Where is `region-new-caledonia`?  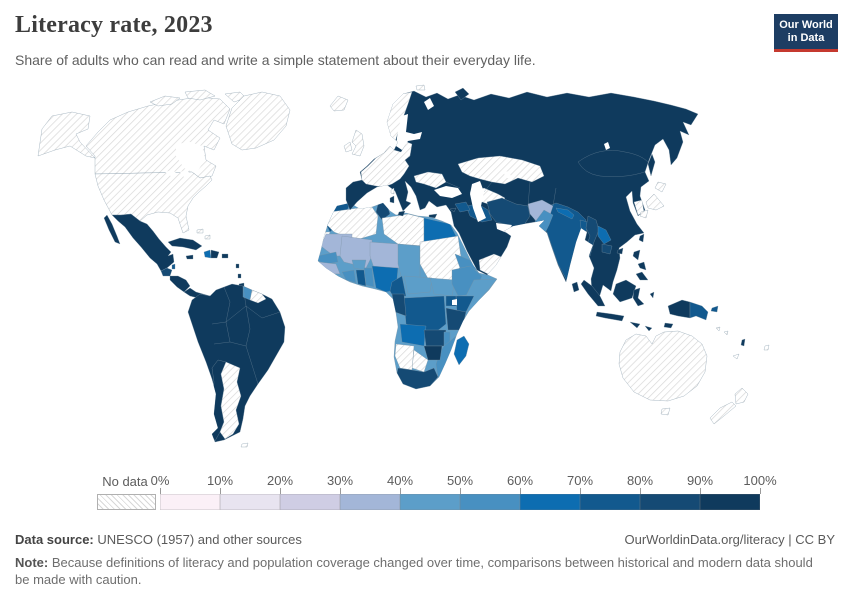 region-new-caledonia is located at coordinates (736, 356).